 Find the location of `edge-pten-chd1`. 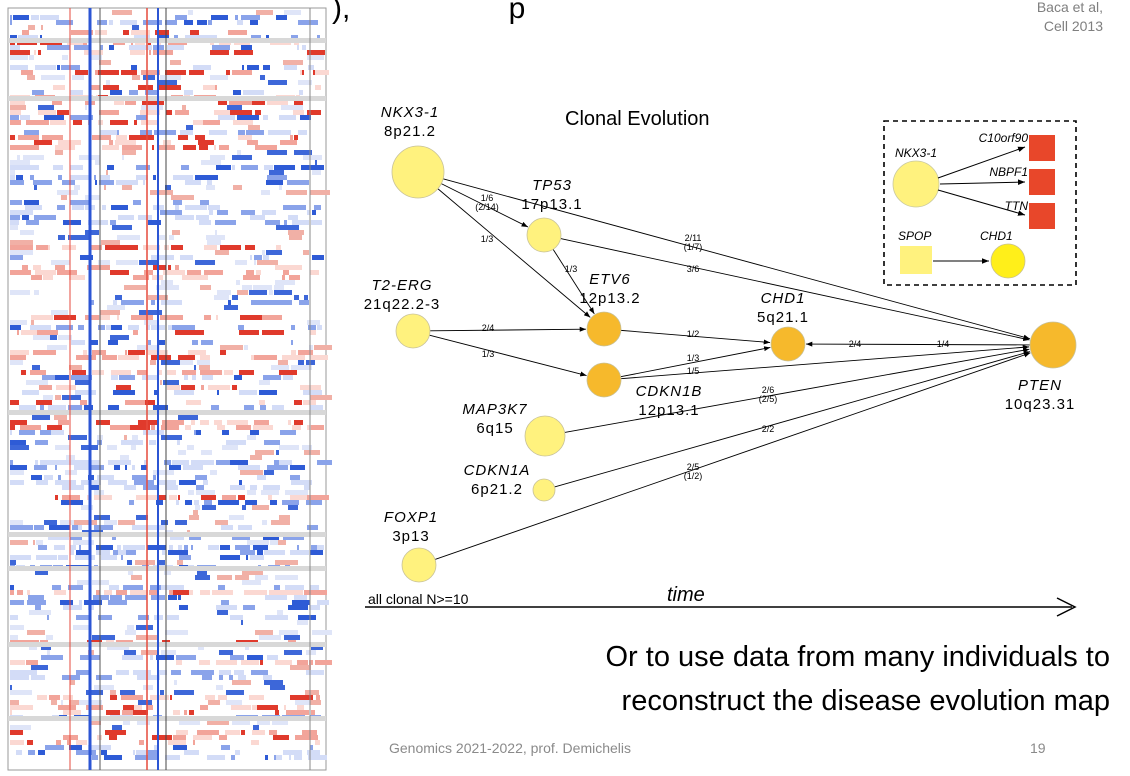

edge-pten-chd1 is located at coordinates (918, 344).